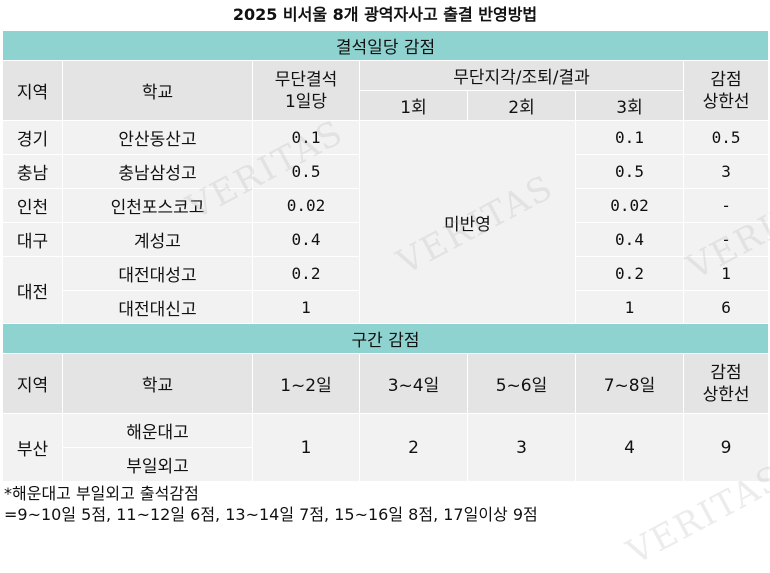 Image resolution: width=770 pixels, height=573 pixels. Describe the element at coordinates (306, 171) in the screenshot. I see `cell-absence: 0.5` at that location.